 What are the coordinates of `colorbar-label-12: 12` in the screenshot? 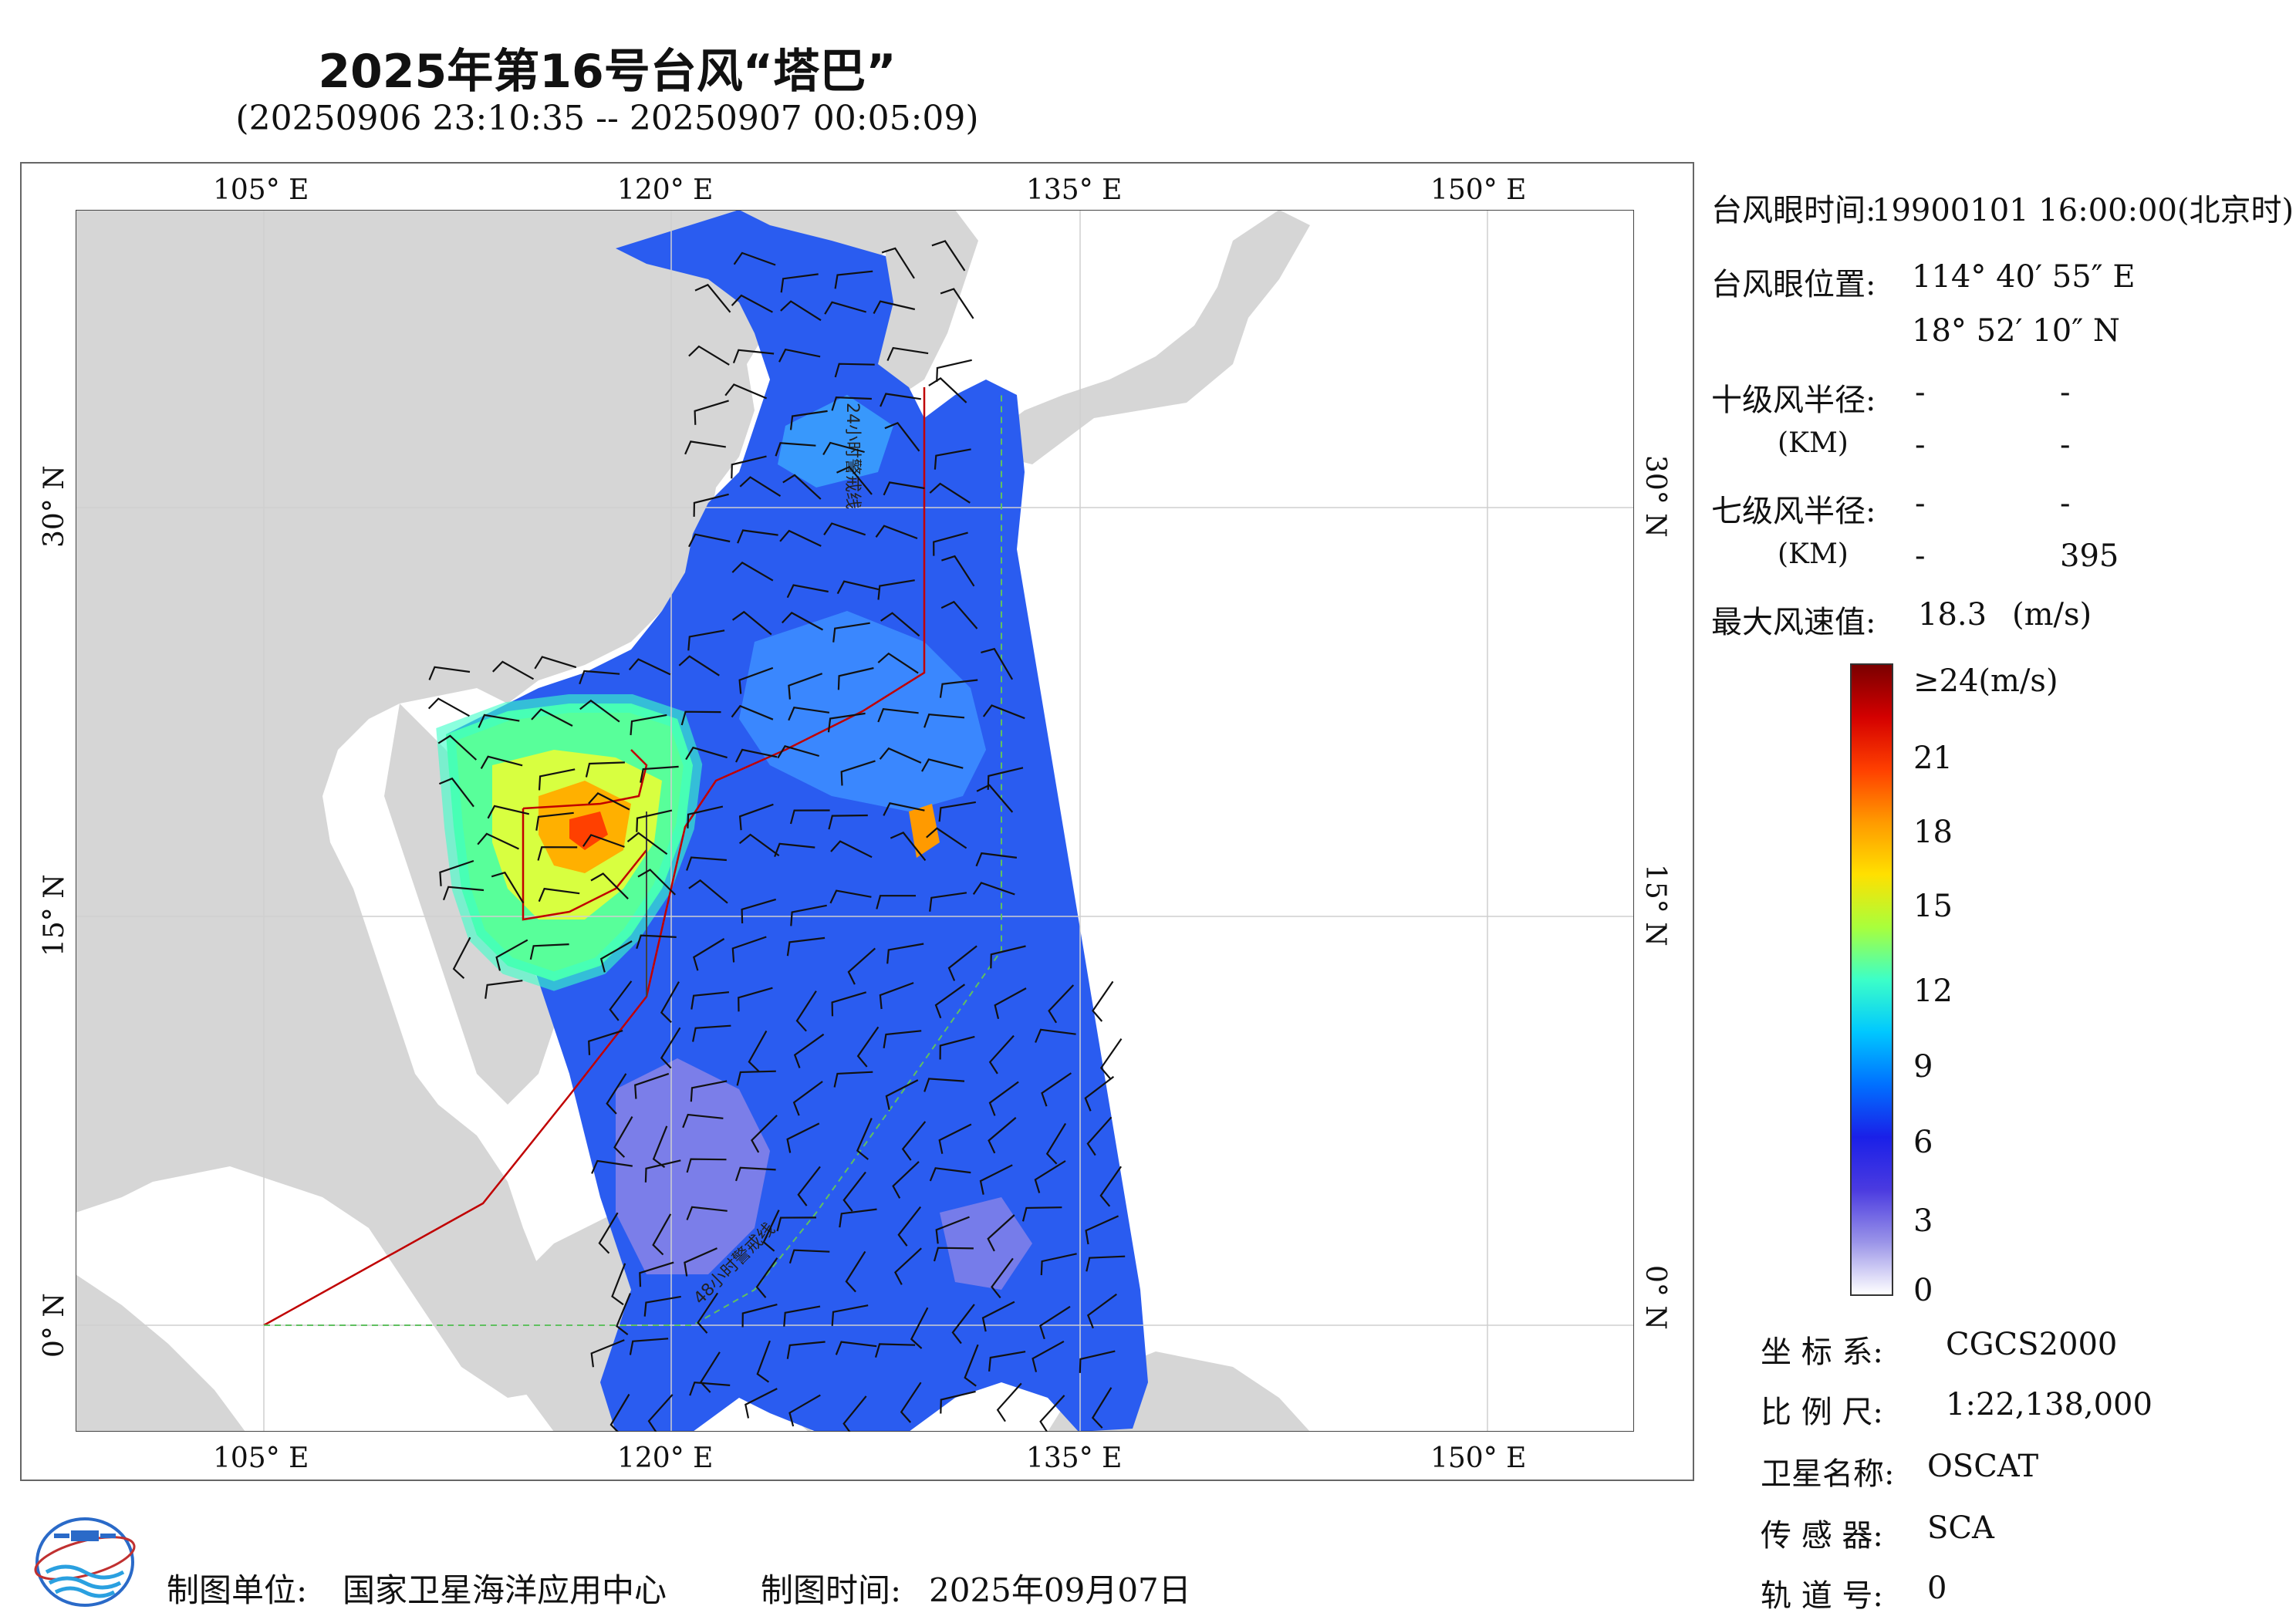 It's located at (1933, 991).